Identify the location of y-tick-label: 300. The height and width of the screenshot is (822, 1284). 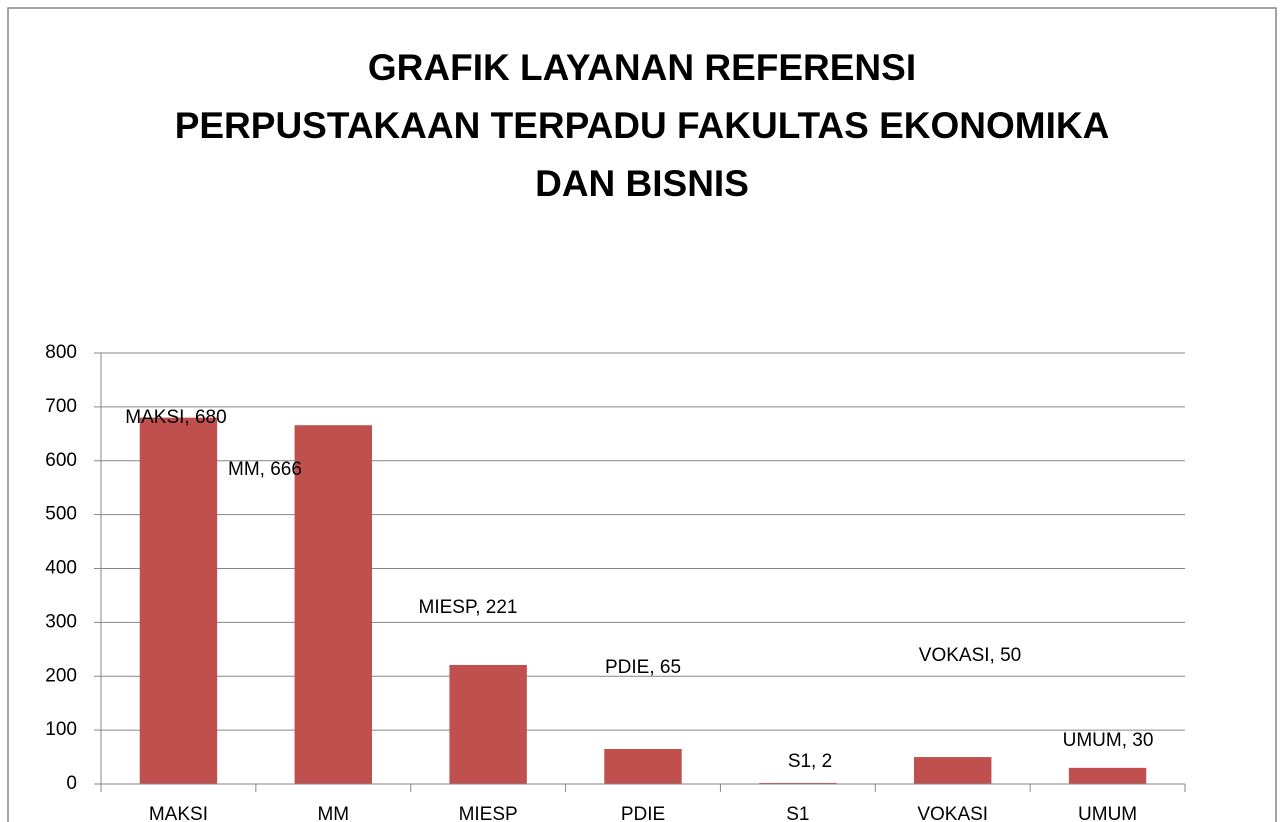
(61, 621).